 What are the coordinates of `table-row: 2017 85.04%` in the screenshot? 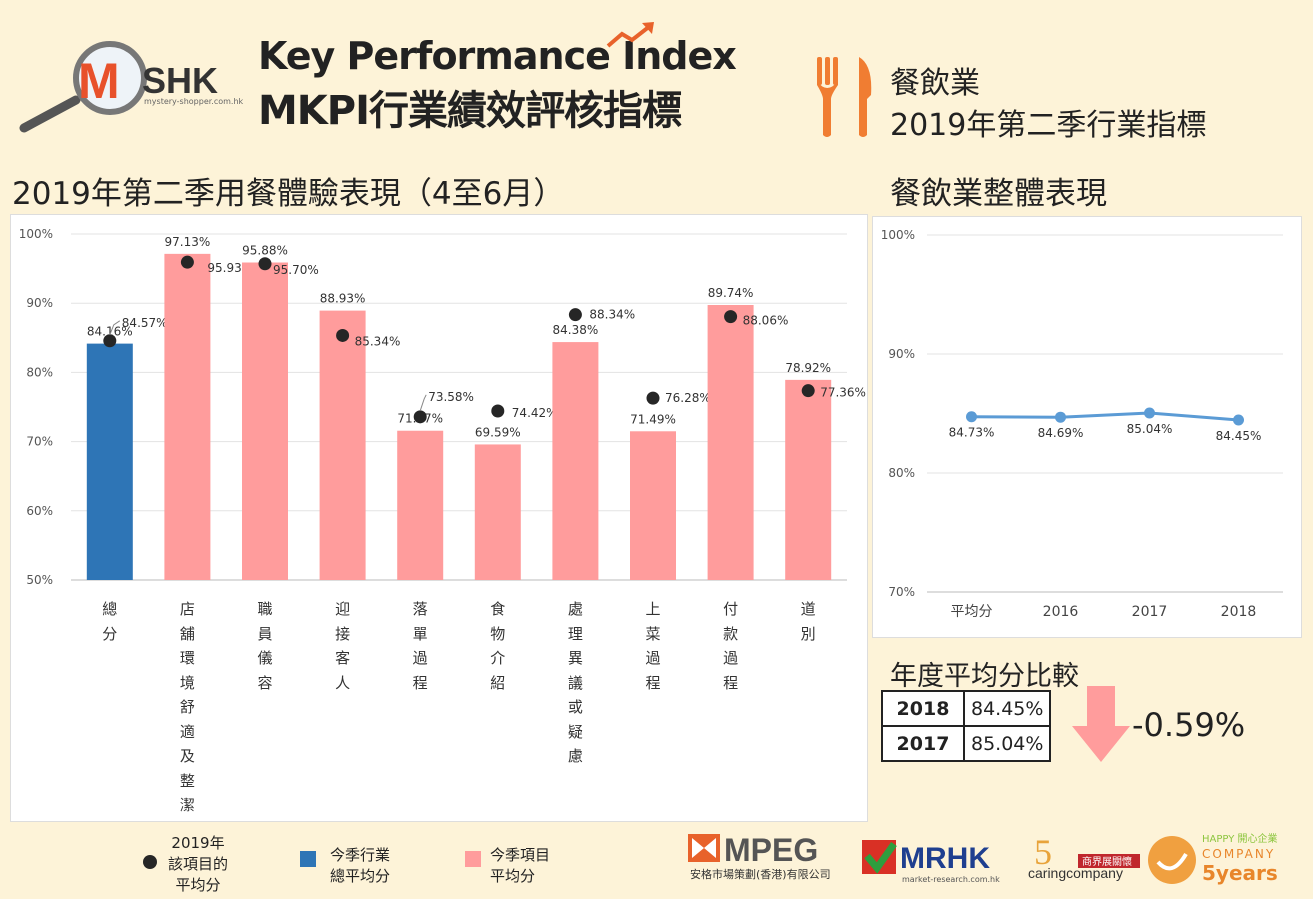 It's located at (966, 743).